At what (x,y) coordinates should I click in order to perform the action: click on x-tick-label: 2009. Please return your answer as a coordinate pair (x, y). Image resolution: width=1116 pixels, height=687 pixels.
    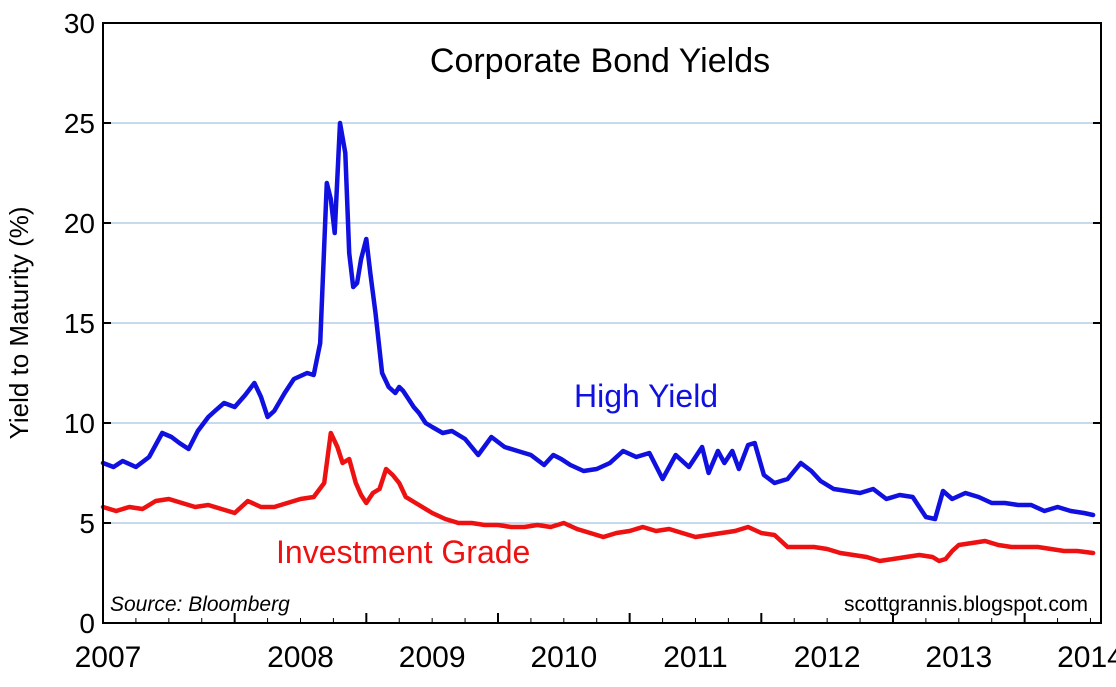
    Looking at the image, I should click on (432, 657).